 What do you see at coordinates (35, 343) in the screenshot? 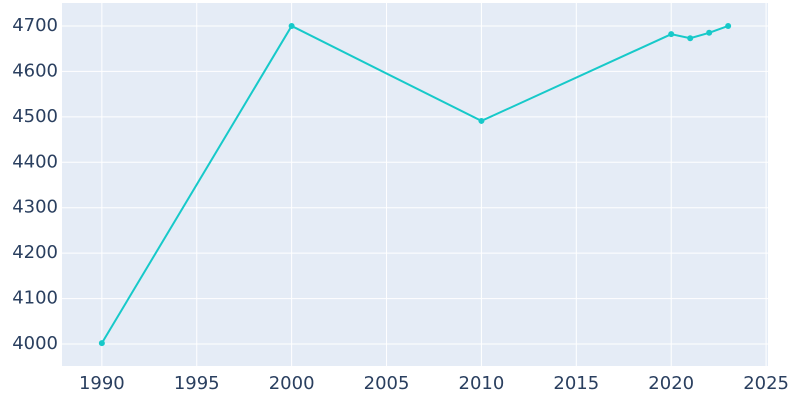
I see `y-tick-label: 4000` at bounding box center [35, 343].